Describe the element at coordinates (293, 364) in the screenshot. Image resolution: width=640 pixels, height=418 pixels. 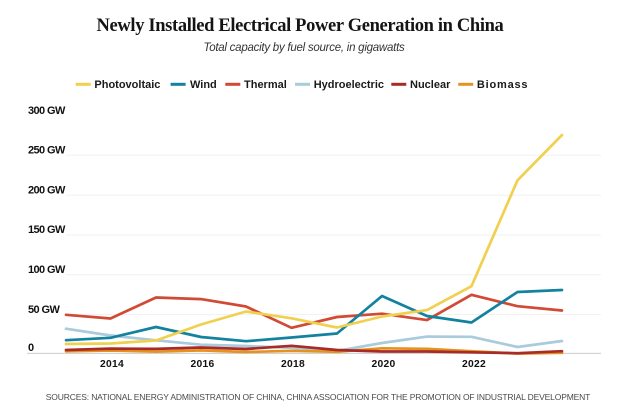
I see `svg-text: 2018` at that location.